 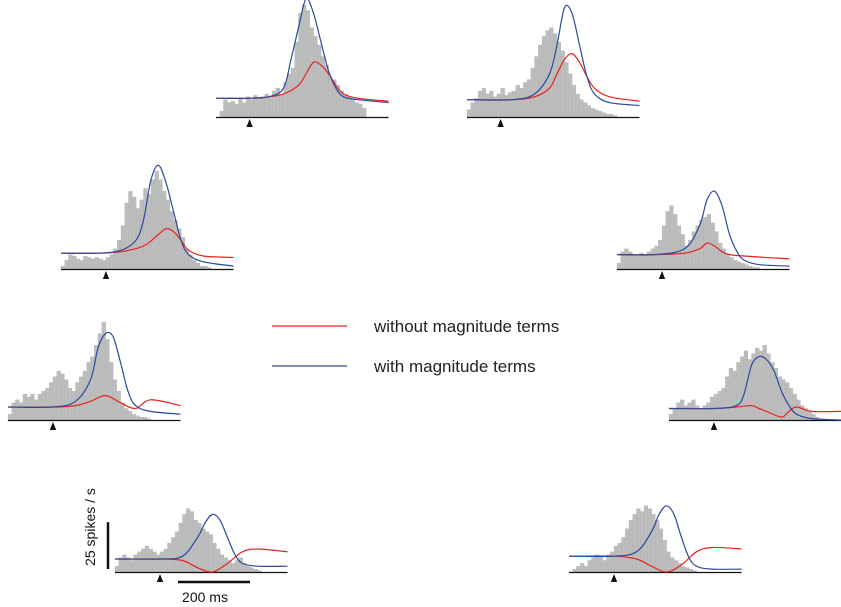 What do you see at coordinates (147, 215) in the screenshot?
I see `fit-curve-with-magnitude` at bounding box center [147, 215].